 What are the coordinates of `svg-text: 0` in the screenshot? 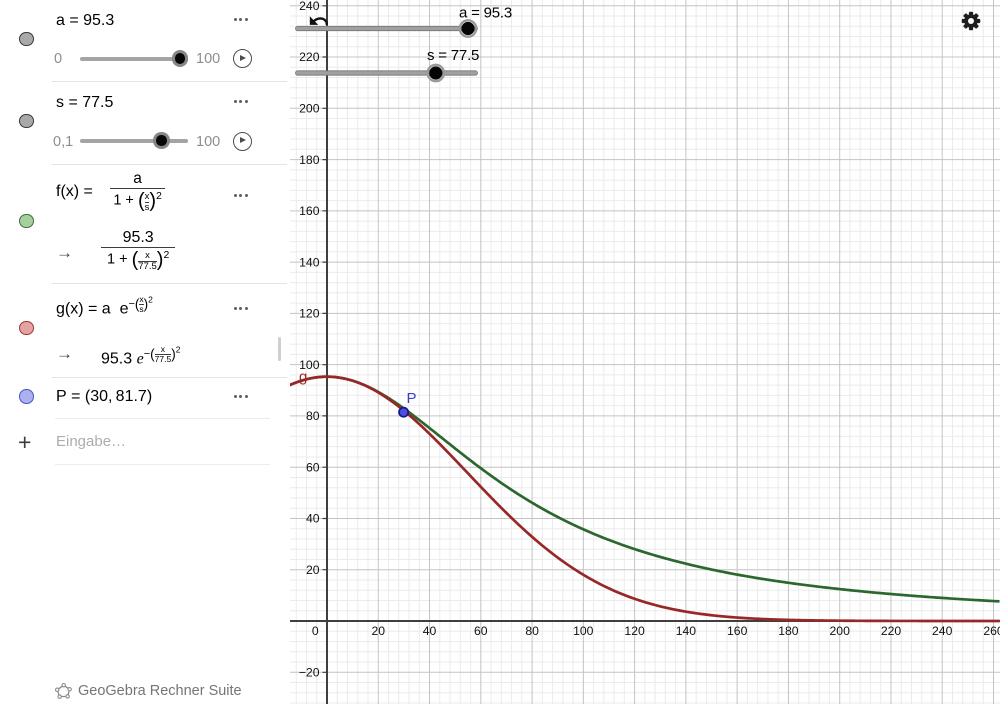 It's located at (315, 631).